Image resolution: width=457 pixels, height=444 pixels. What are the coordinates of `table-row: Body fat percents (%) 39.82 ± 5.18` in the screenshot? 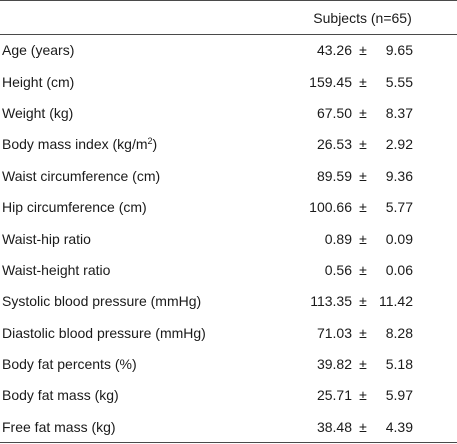 It's located at (228, 363).